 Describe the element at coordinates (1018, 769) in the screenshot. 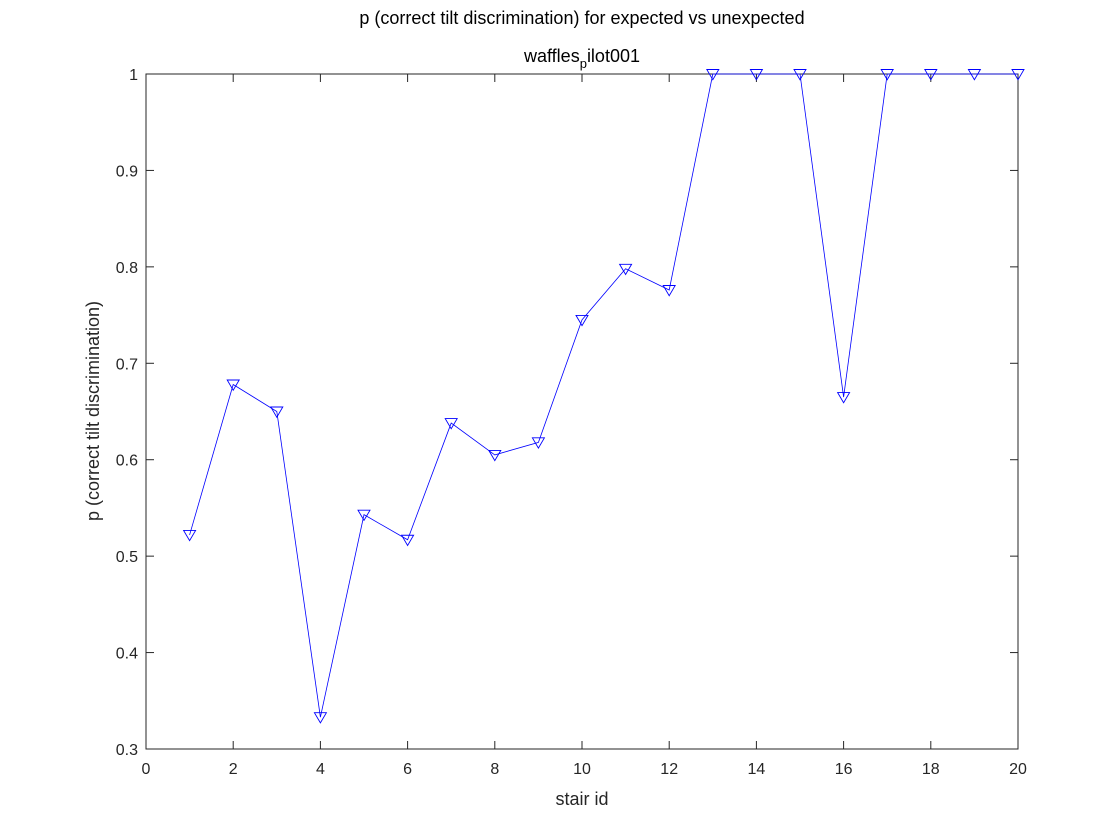

I see `x-tick-label: 20` at that location.